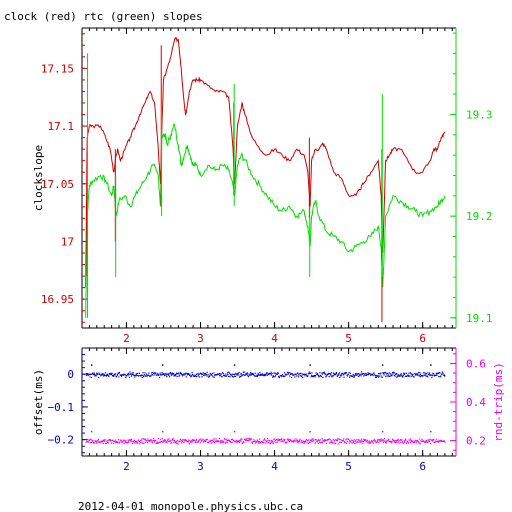  What do you see at coordinates (103, 16) in the screenshot?
I see `top-chart-title: clock (red) rtc (green) slopes` at bounding box center [103, 16].